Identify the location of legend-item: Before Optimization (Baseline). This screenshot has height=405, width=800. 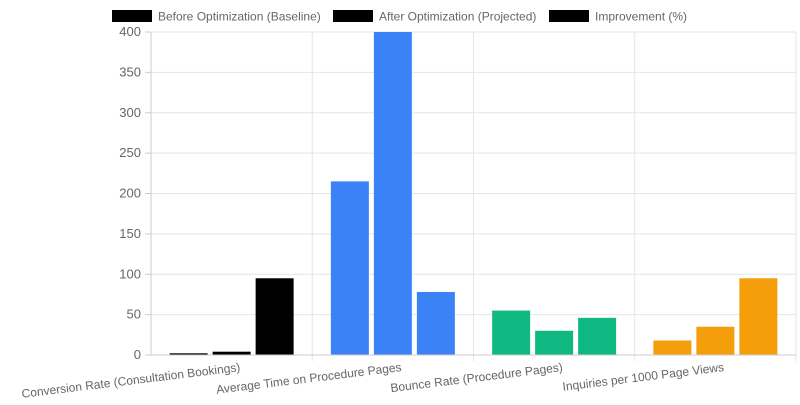
(216, 17).